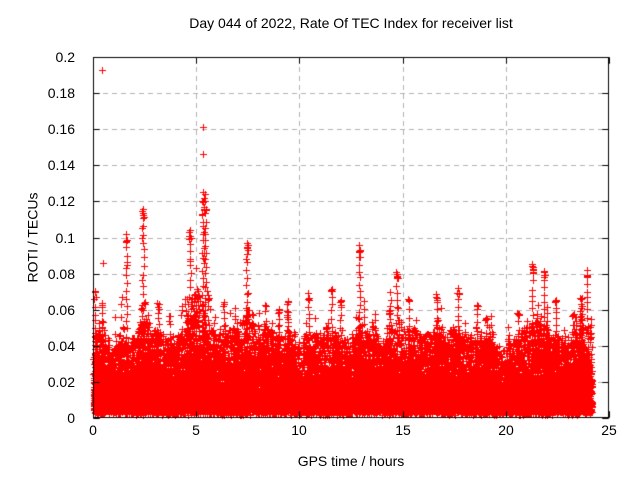 This screenshot has width=640, height=480. I want to click on y-tick-label-6: 0.12, so click(61, 201).